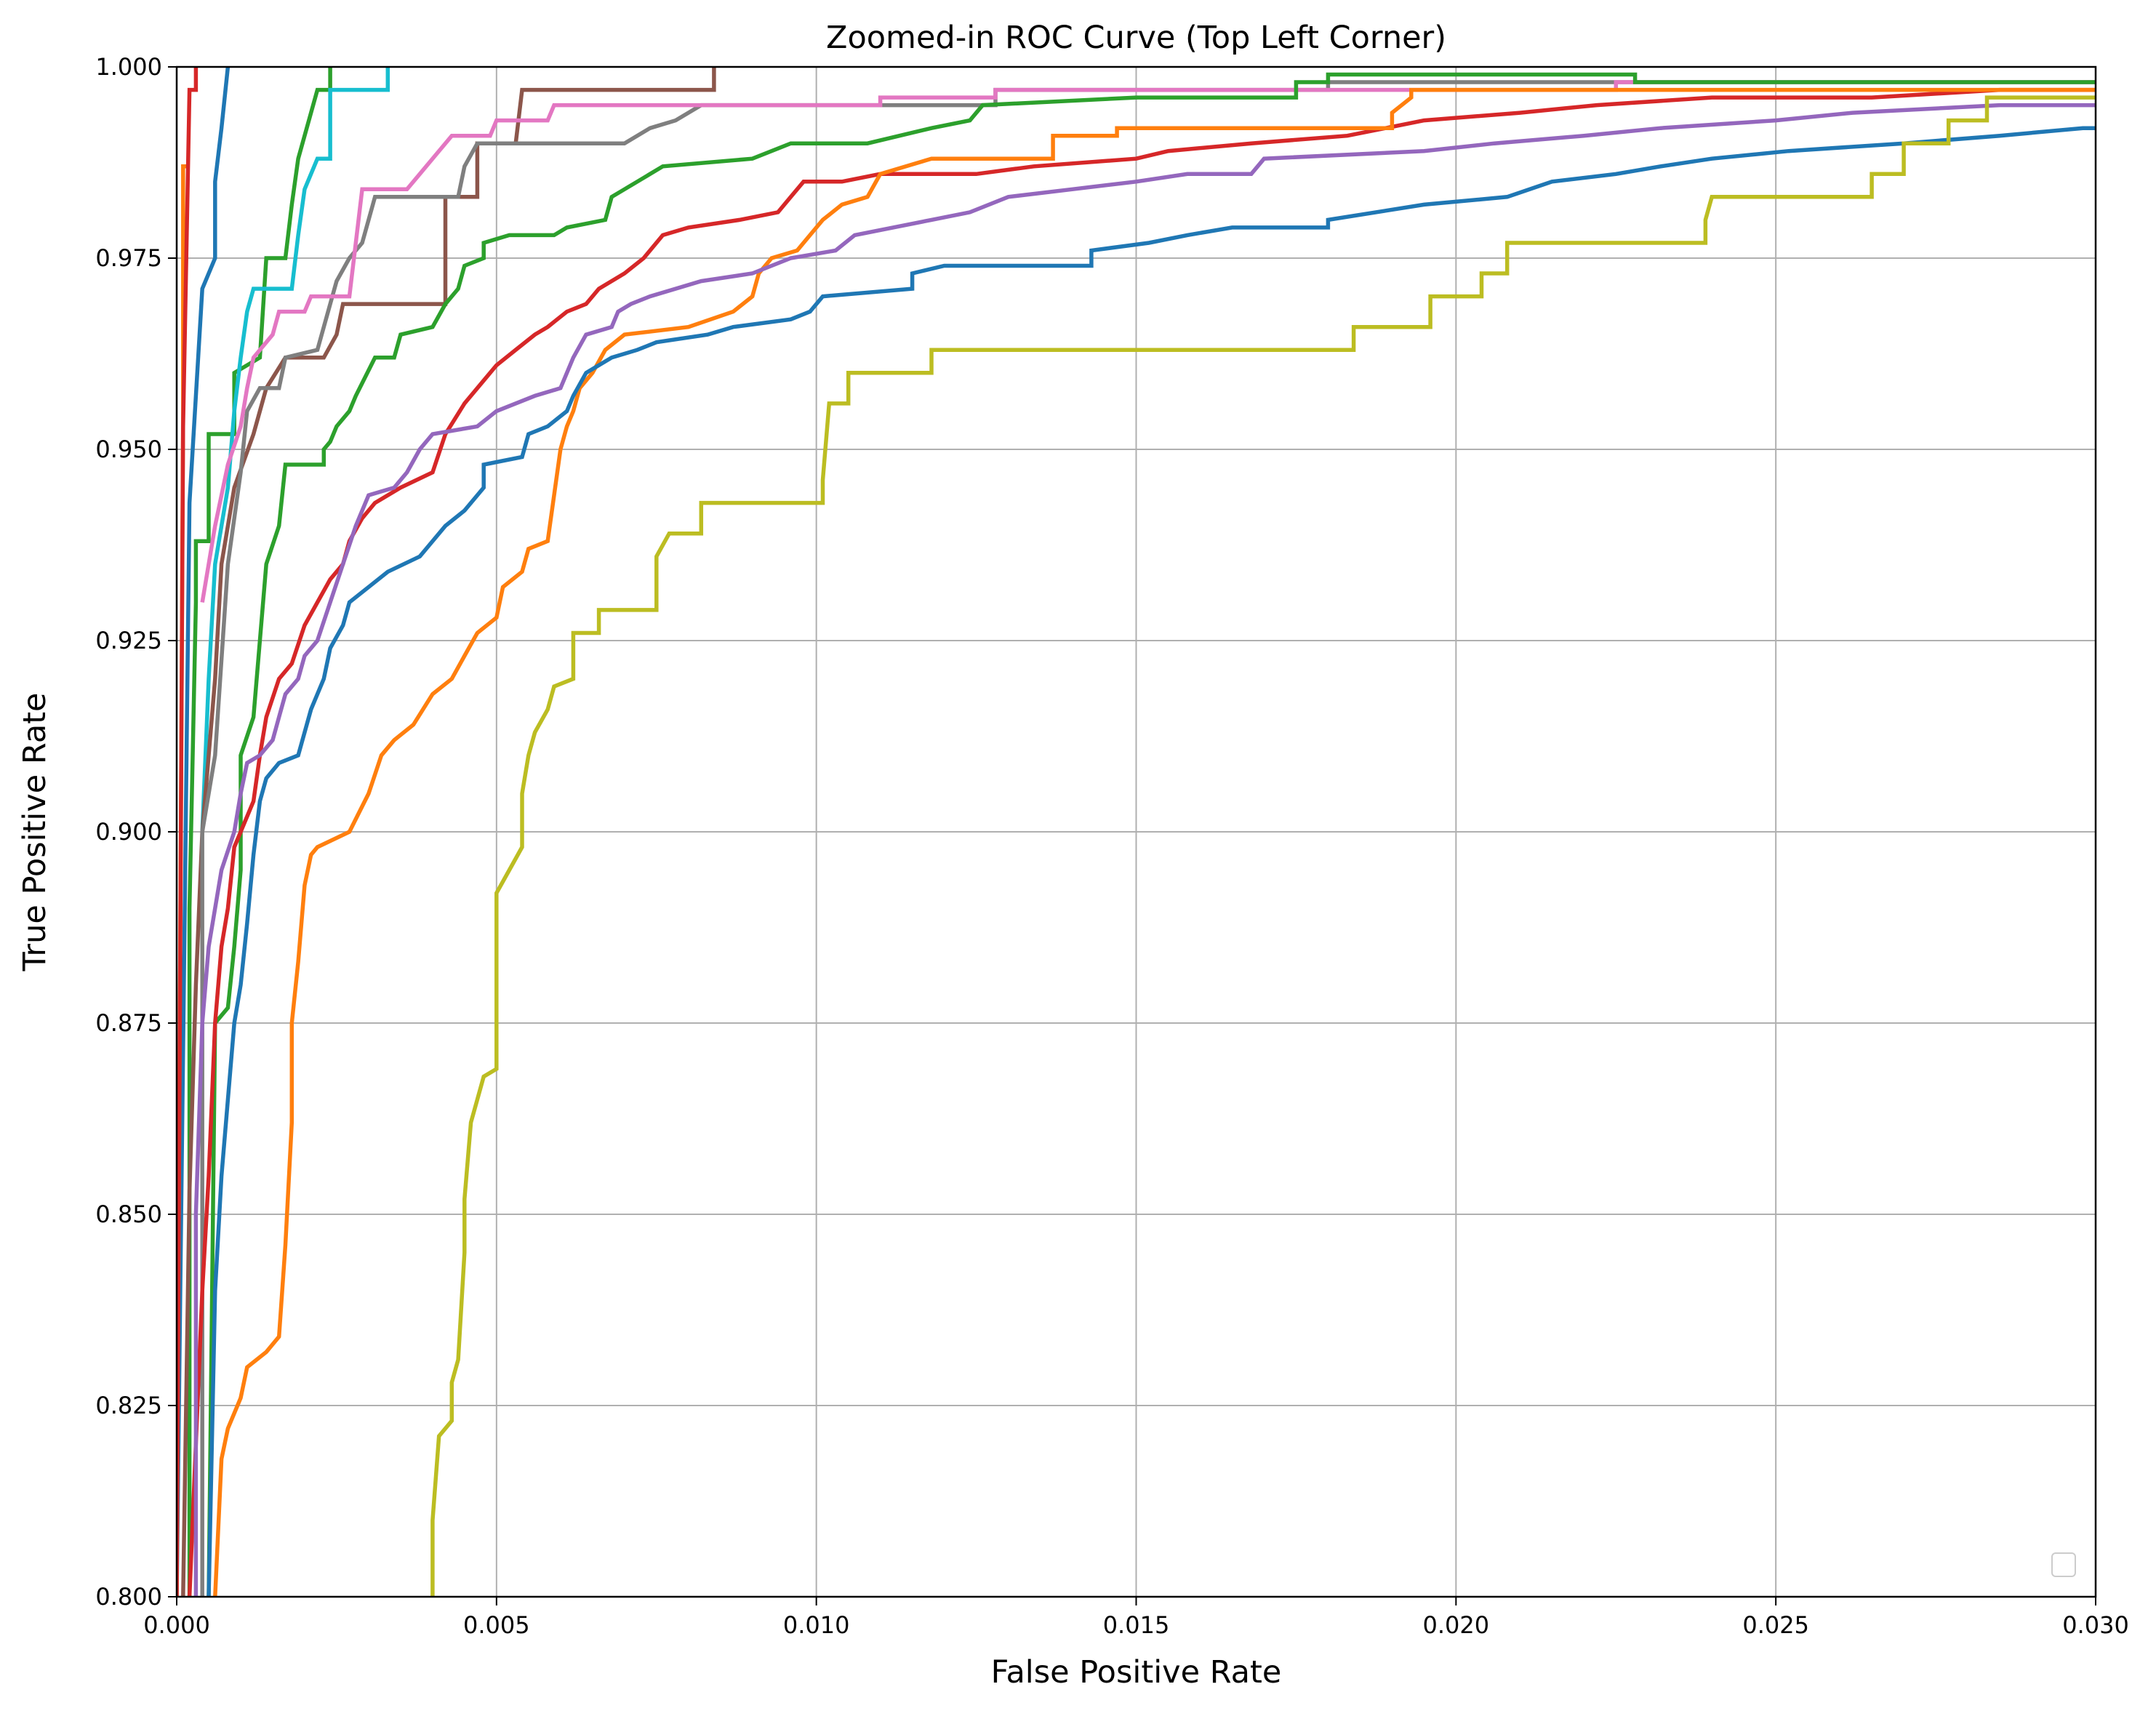 The width and height of the screenshot is (2156, 1716). What do you see at coordinates (1775, 1625) in the screenshot?
I see `x-tick-label: 0.025` at bounding box center [1775, 1625].